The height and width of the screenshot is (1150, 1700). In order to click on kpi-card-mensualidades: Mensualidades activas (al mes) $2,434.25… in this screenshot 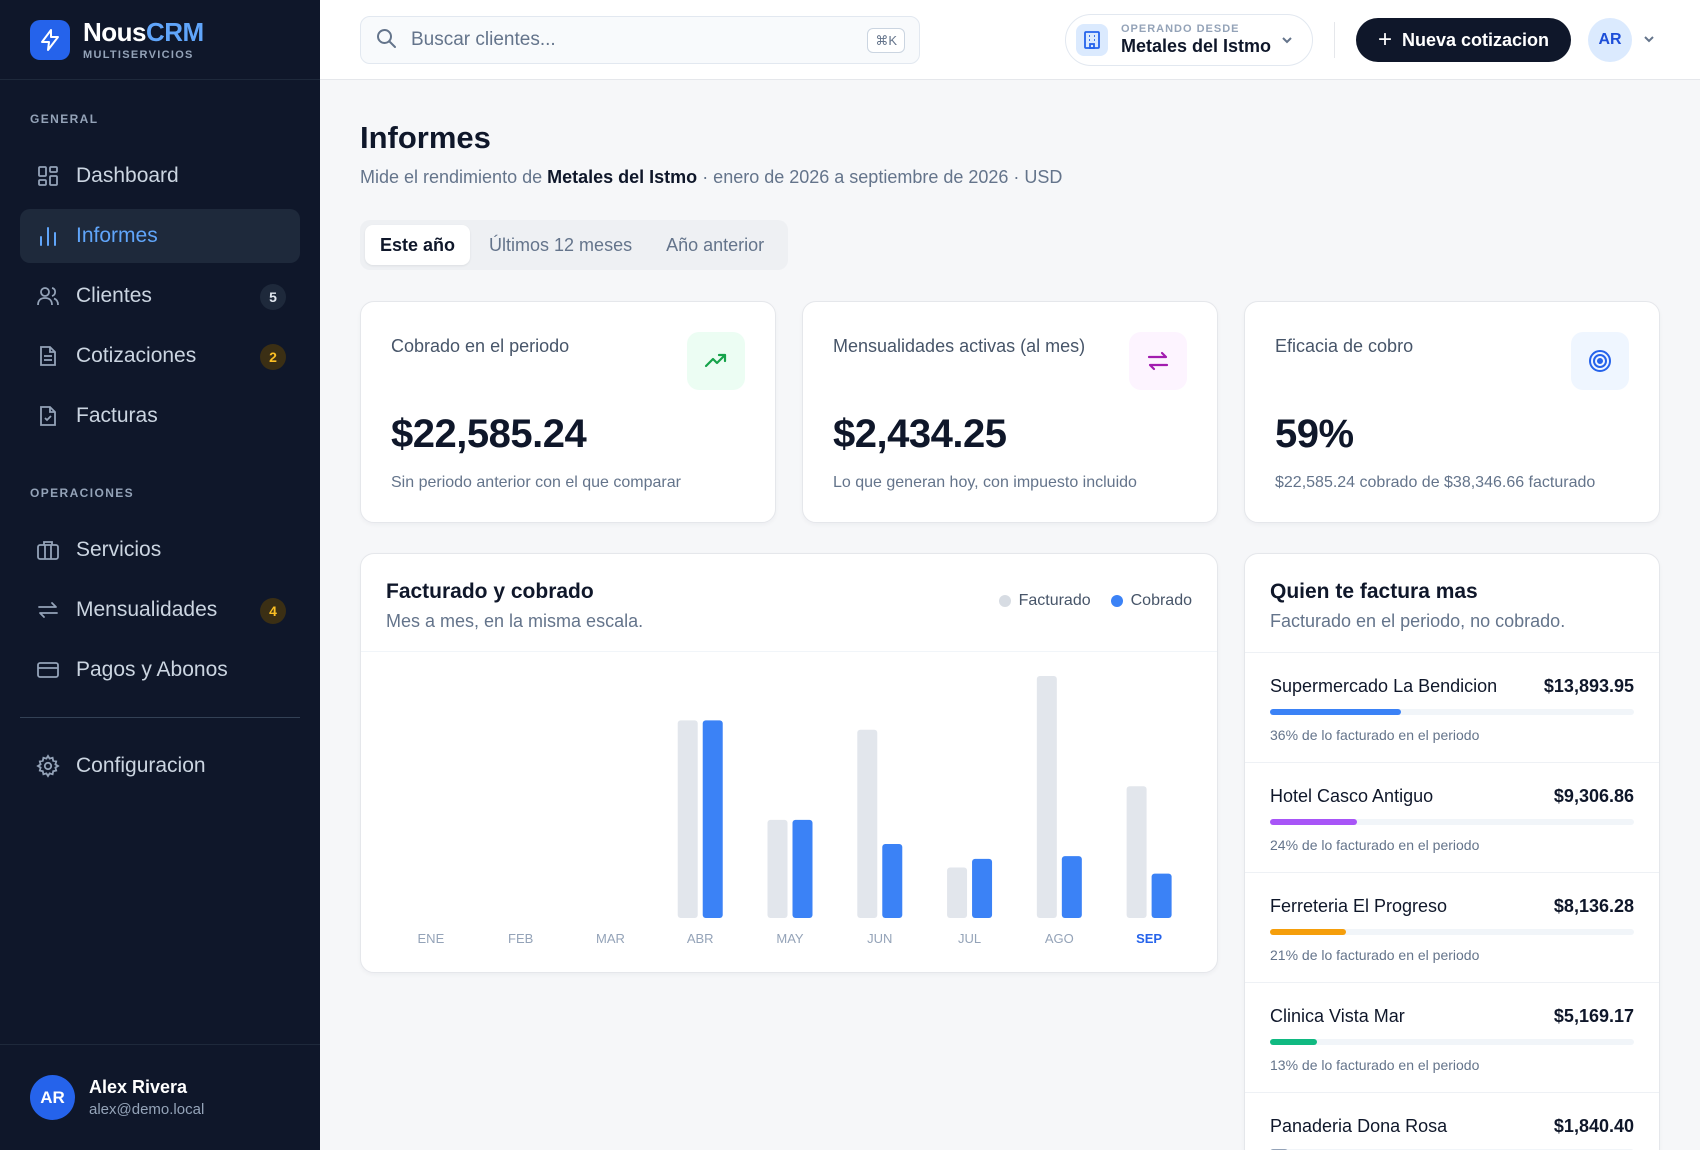, I will do `click(1010, 412)`.